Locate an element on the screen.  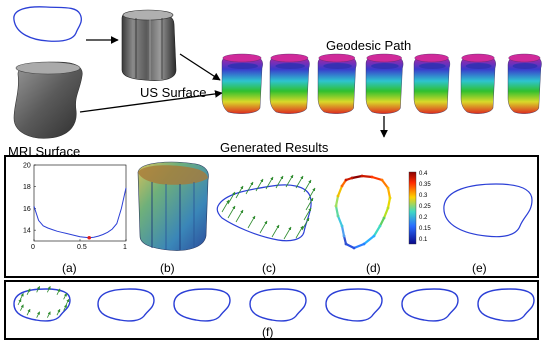
input-contour is located at coordinates (47, 24).